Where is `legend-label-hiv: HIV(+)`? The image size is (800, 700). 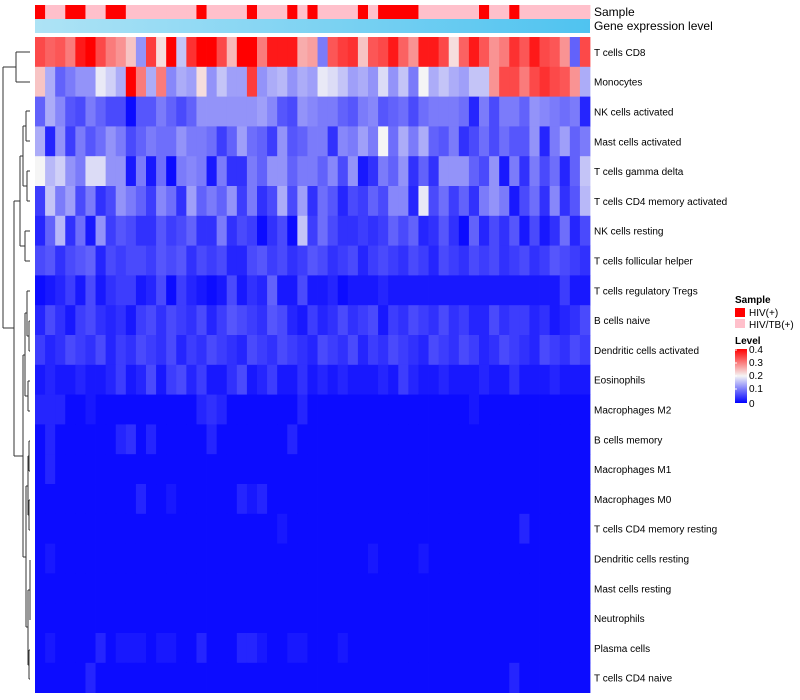
legend-label-hiv: HIV(+) is located at coordinates (763, 313).